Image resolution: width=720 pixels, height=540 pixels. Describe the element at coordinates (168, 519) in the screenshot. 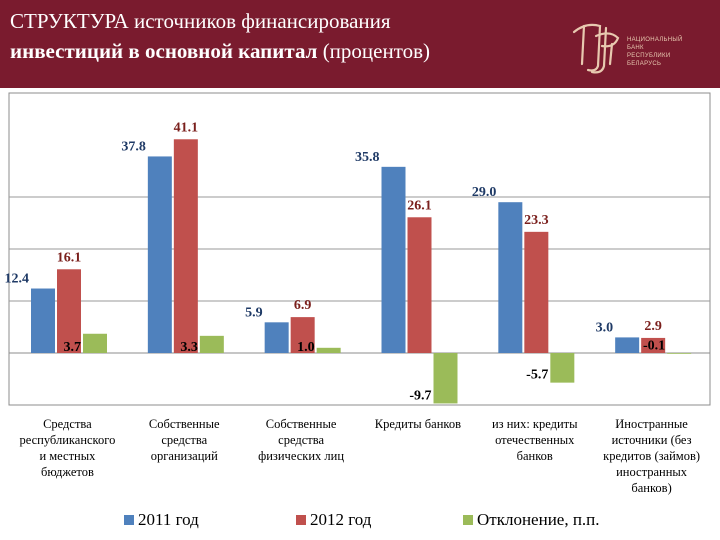

I see `legend-label-2011: 2011 год` at that location.